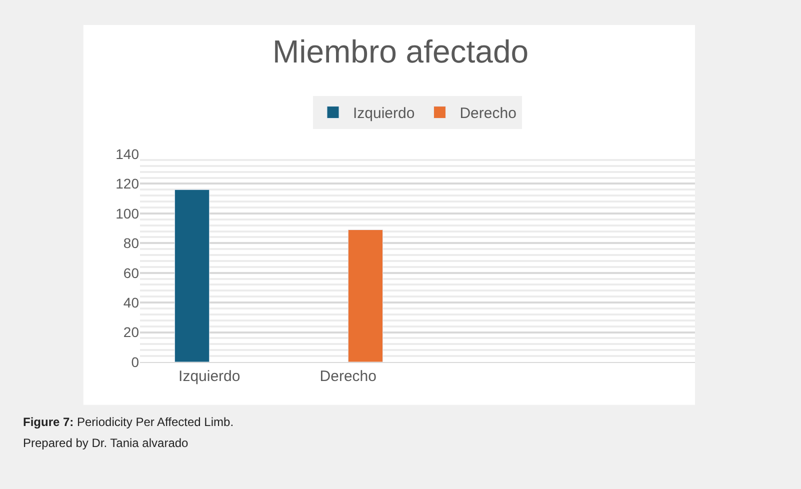  I want to click on legend-label: Derecho, so click(488, 113).